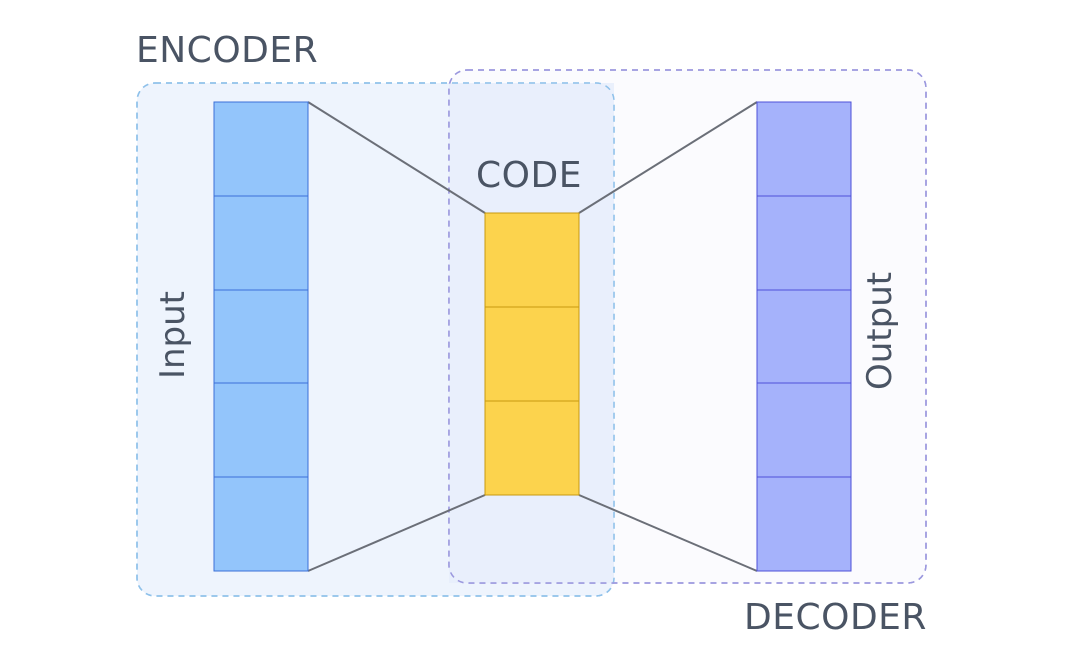  Describe the element at coordinates (227, 50) in the screenshot. I see `encoder-label: ENCODER` at that location.